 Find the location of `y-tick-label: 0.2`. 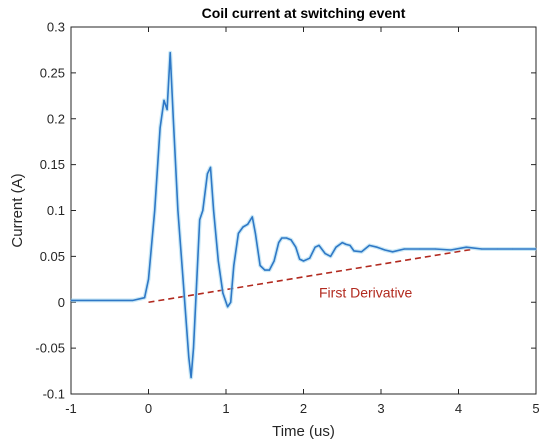

y-tick-label: 0.2 is located at coordinates (56, 118).